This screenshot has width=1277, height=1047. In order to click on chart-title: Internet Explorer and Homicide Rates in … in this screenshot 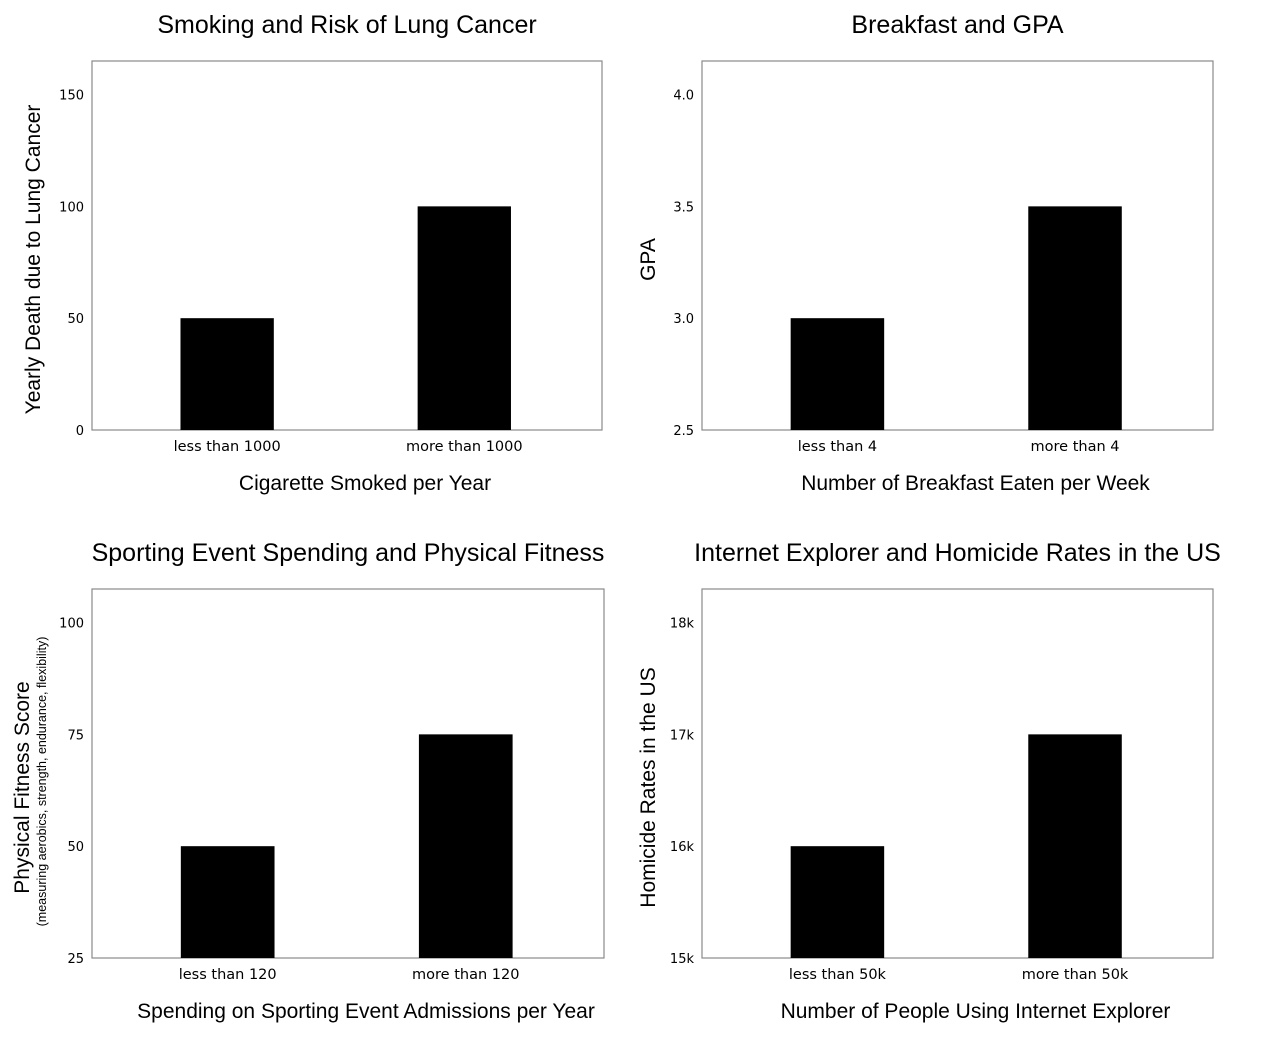, I will do `click(957, 553)`.